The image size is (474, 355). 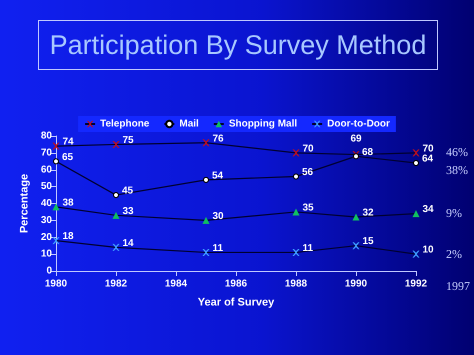 I want to click on x-tick-label: 1980, so click(x=56, y=284).